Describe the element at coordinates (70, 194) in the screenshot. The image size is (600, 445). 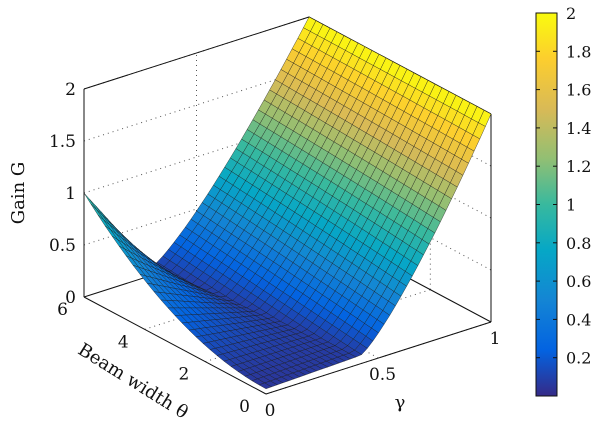
I see `z-tick-label: 1` at that location.